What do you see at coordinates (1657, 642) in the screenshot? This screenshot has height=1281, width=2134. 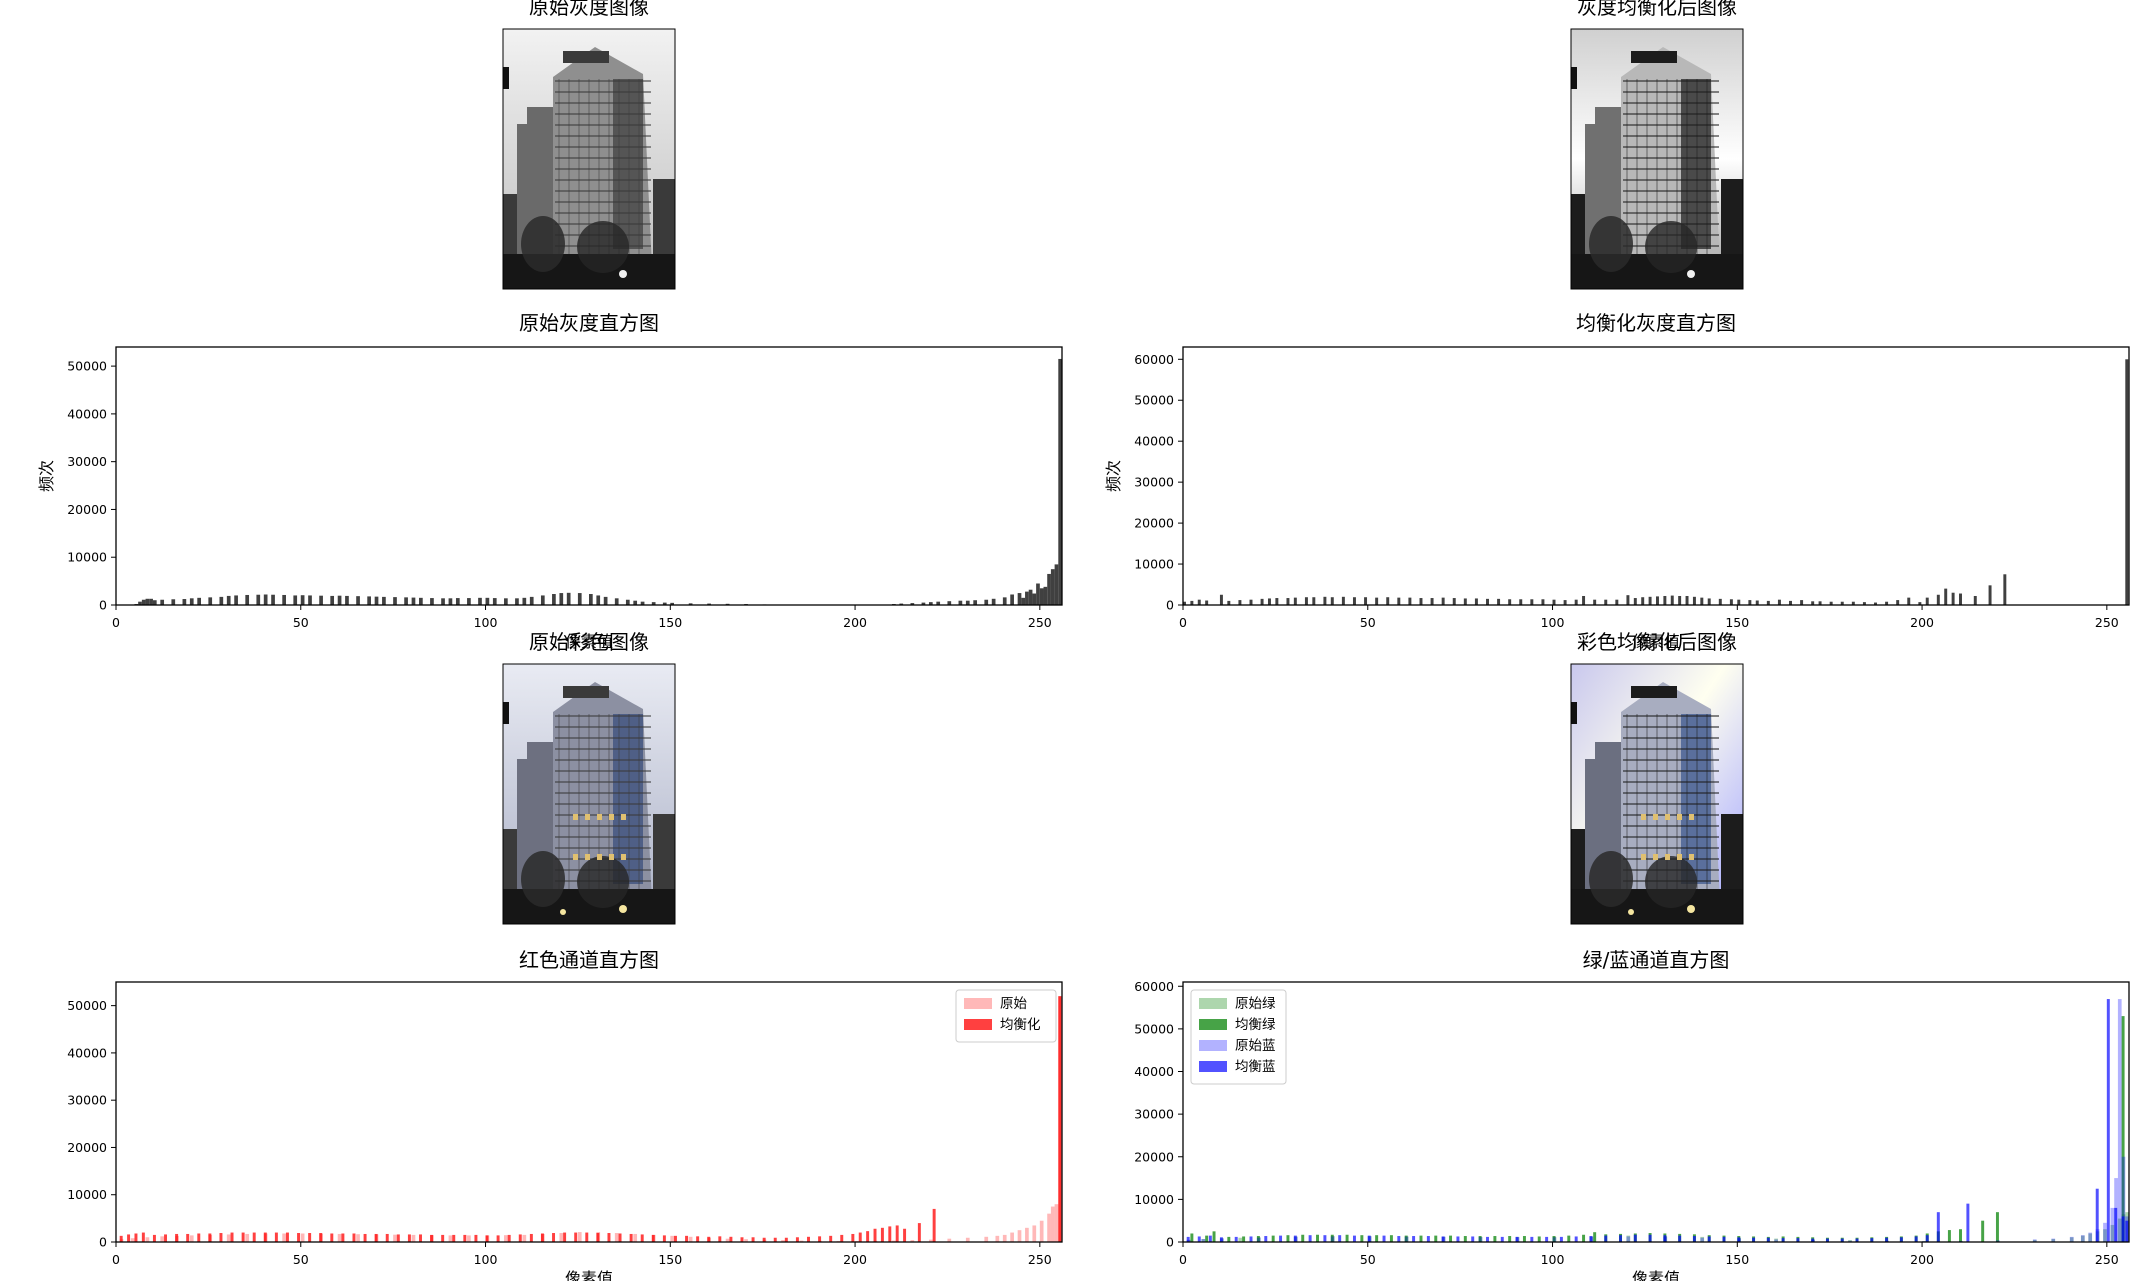 I see `image-title: 彩色均衡化后图像` at bounding box center [1657, 642].